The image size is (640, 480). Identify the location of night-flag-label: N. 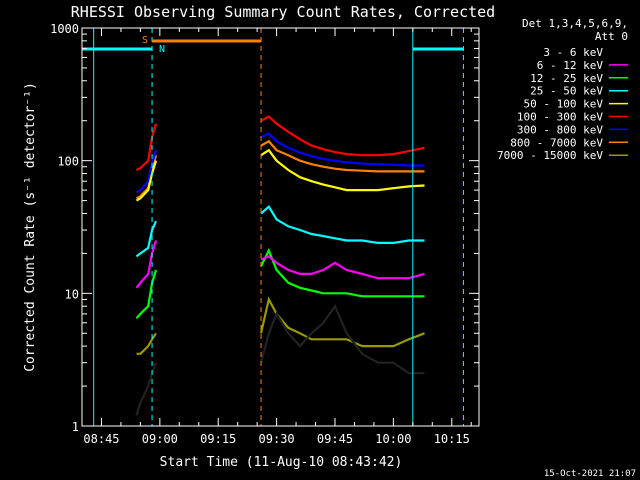
(162, 49).